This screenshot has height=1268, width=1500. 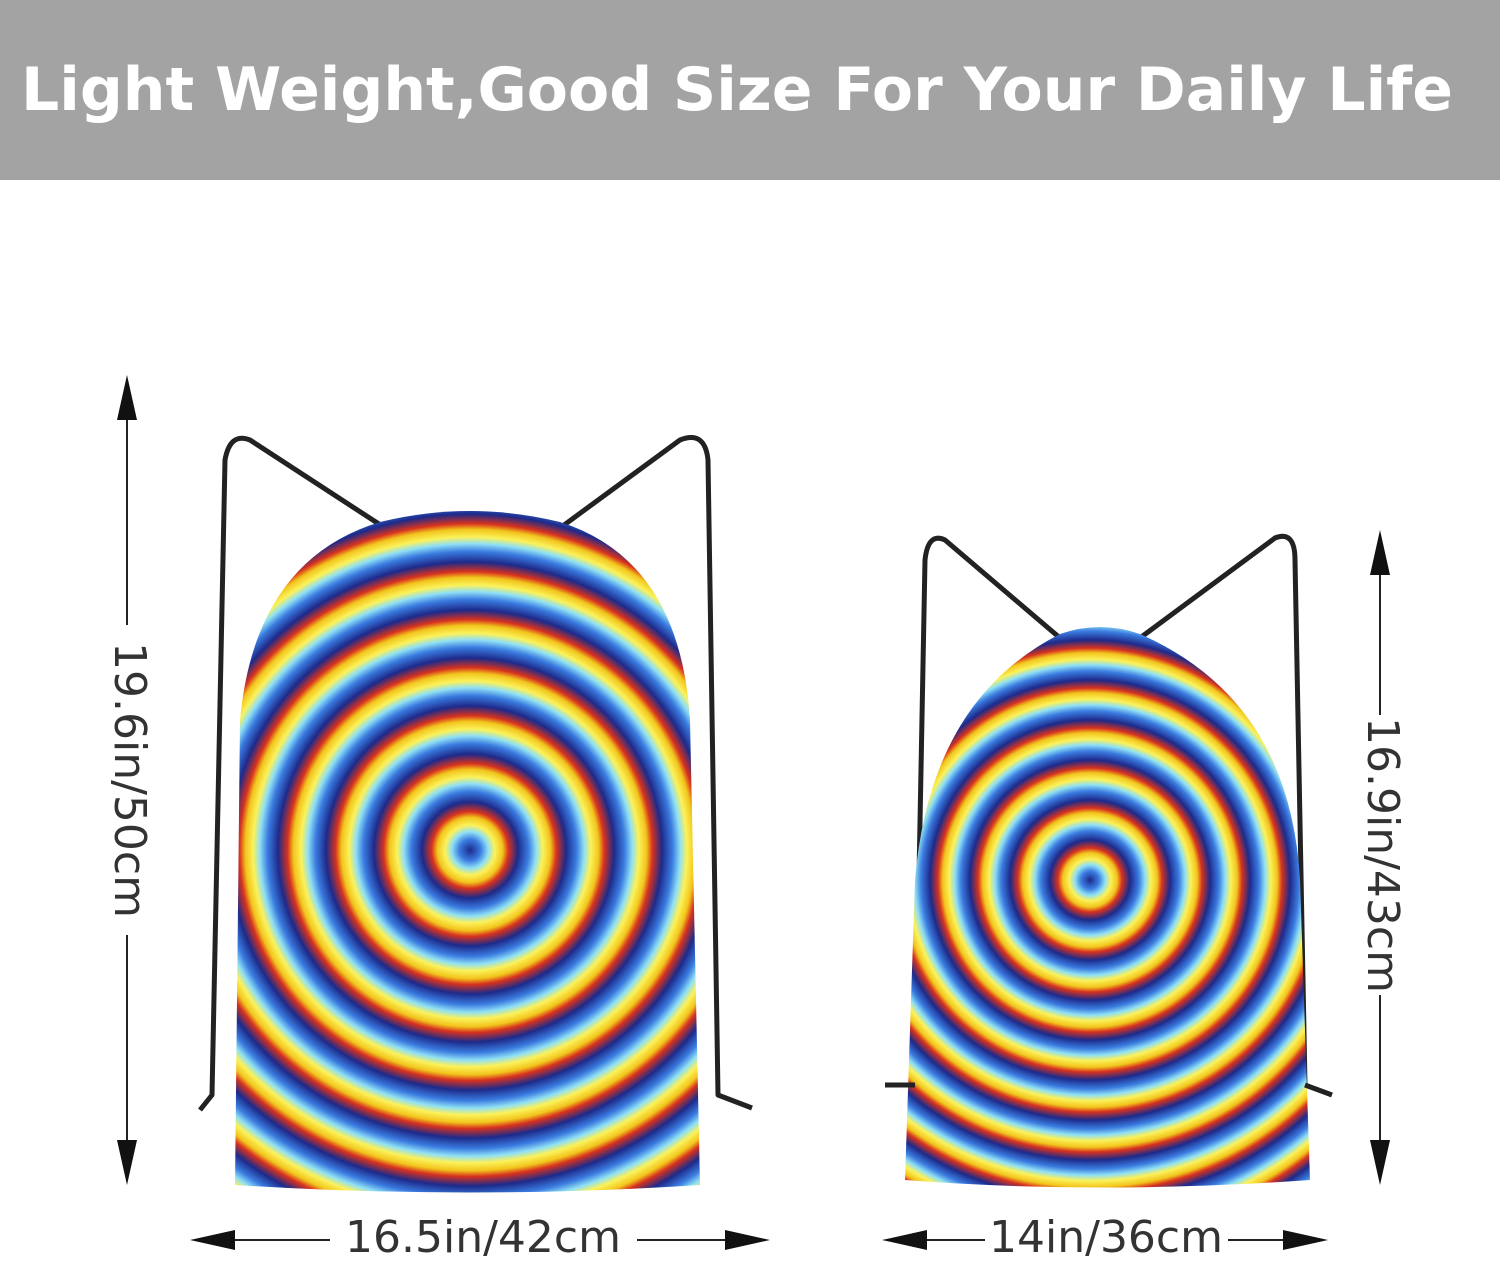 What do you see at coordinates (1107, 907) in the screenshot?
I see `bag-body` at bounding box center [1107, 907].